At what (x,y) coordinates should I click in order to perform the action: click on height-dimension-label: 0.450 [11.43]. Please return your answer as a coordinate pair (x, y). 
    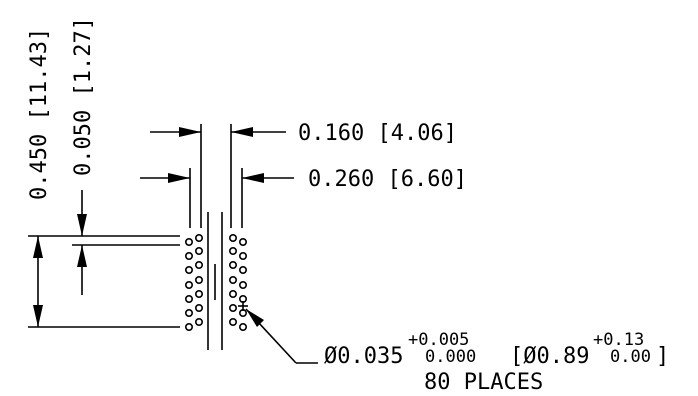
    Looking at the image, I should click on (39, 114).